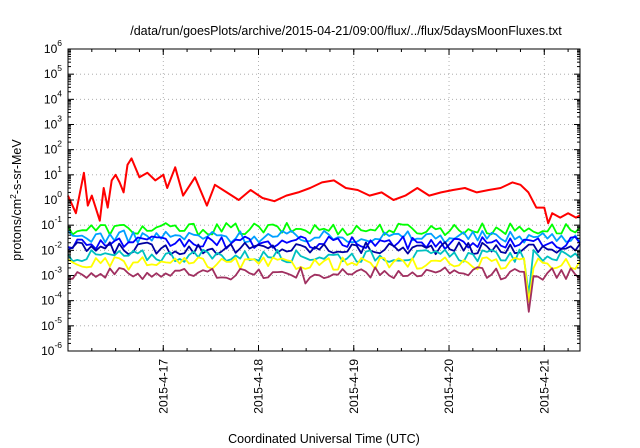 Image resolution: width=640 pixels, height=448 pixels. I want to click on y-axis-label-base: protons/cm, so click(17, 230).